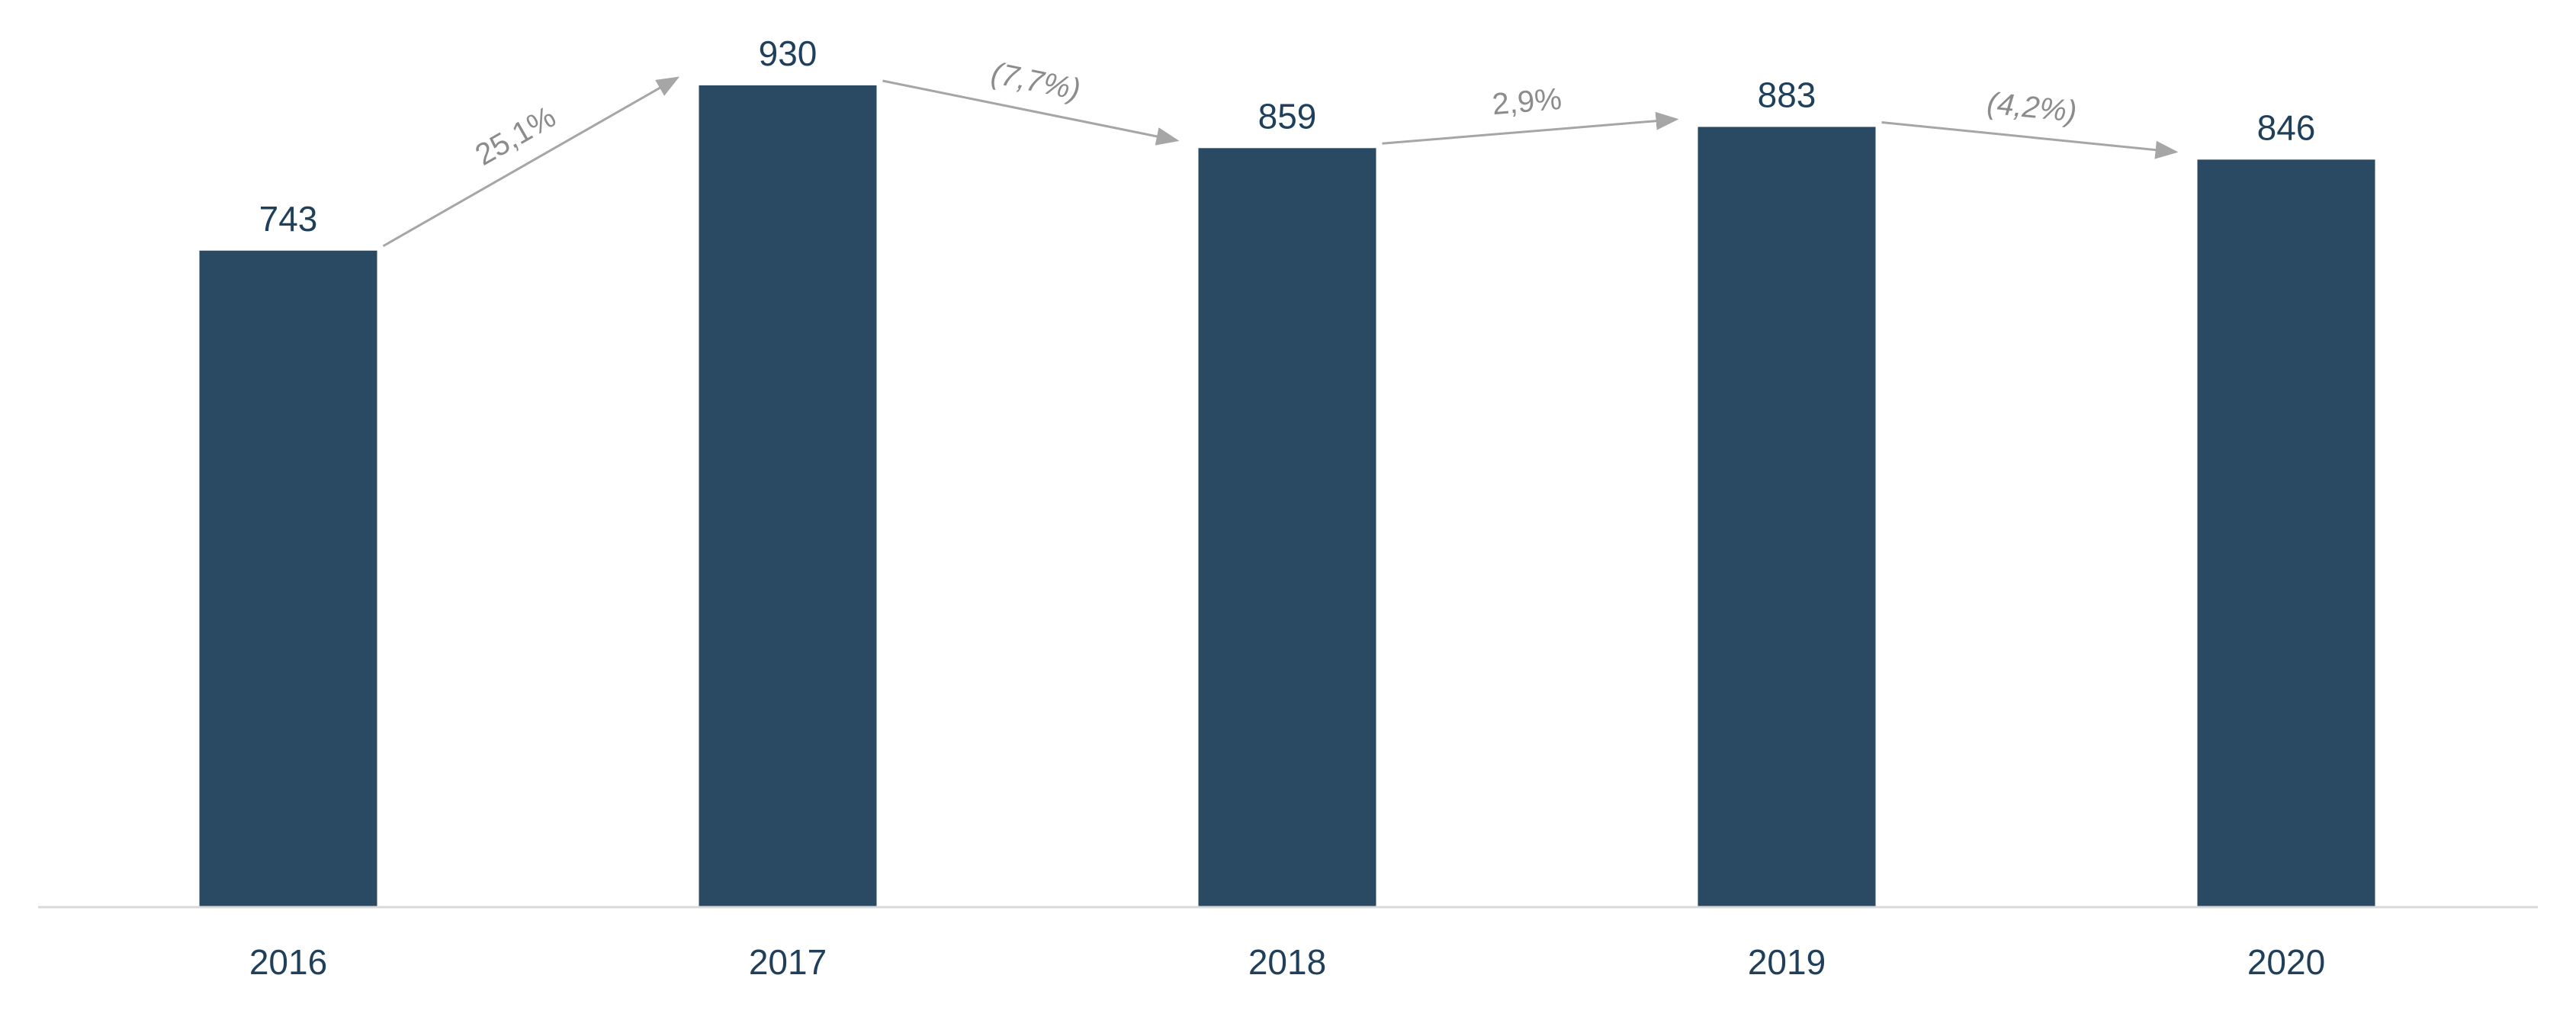 This screenshot has width=2576, height=1023. What do you see at coordinates (2030, 139) in the screenshot?
I see `growth-arrow-2019-2020` at bounding box center [2030, 139].